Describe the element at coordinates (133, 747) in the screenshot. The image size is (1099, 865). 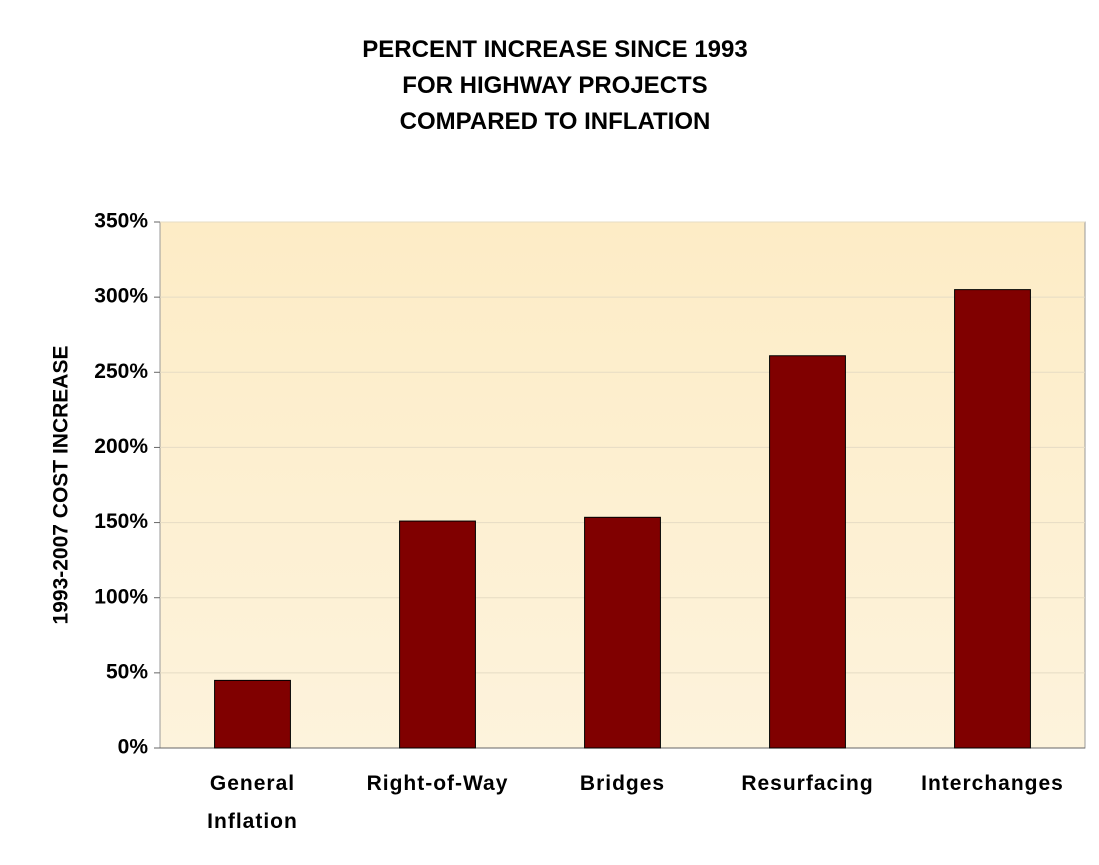
I see `y-tick-label: 0%` at that location.